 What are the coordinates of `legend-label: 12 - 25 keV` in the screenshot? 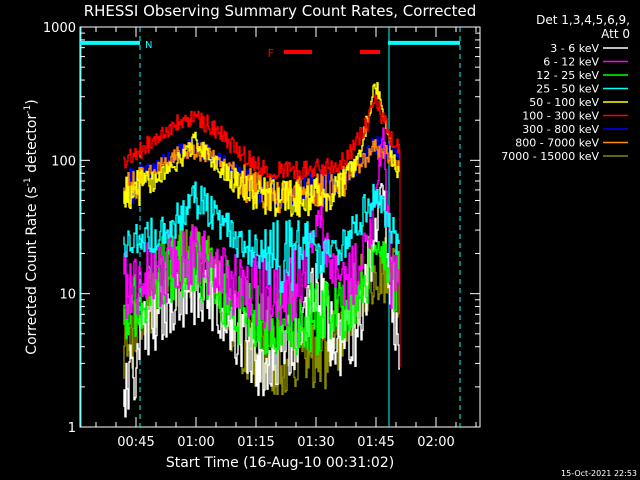 It's located at (567, 75).